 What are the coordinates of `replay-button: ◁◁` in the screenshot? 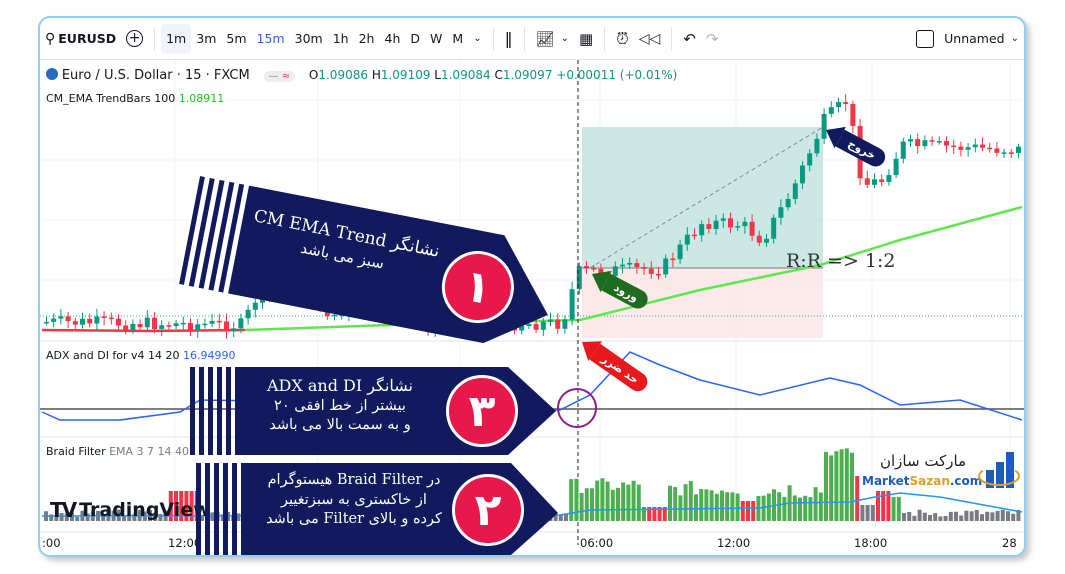 It's located at (650, 39).